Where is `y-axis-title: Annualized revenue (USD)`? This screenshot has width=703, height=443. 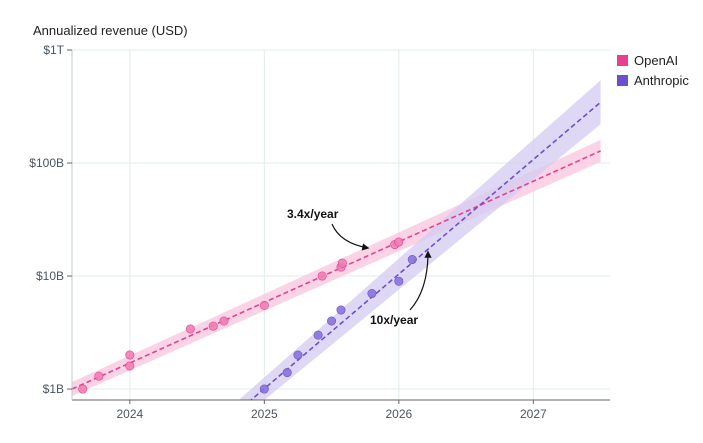
y-axis-title: Annualized revenue (USD) is located at coordinates (110, 30).